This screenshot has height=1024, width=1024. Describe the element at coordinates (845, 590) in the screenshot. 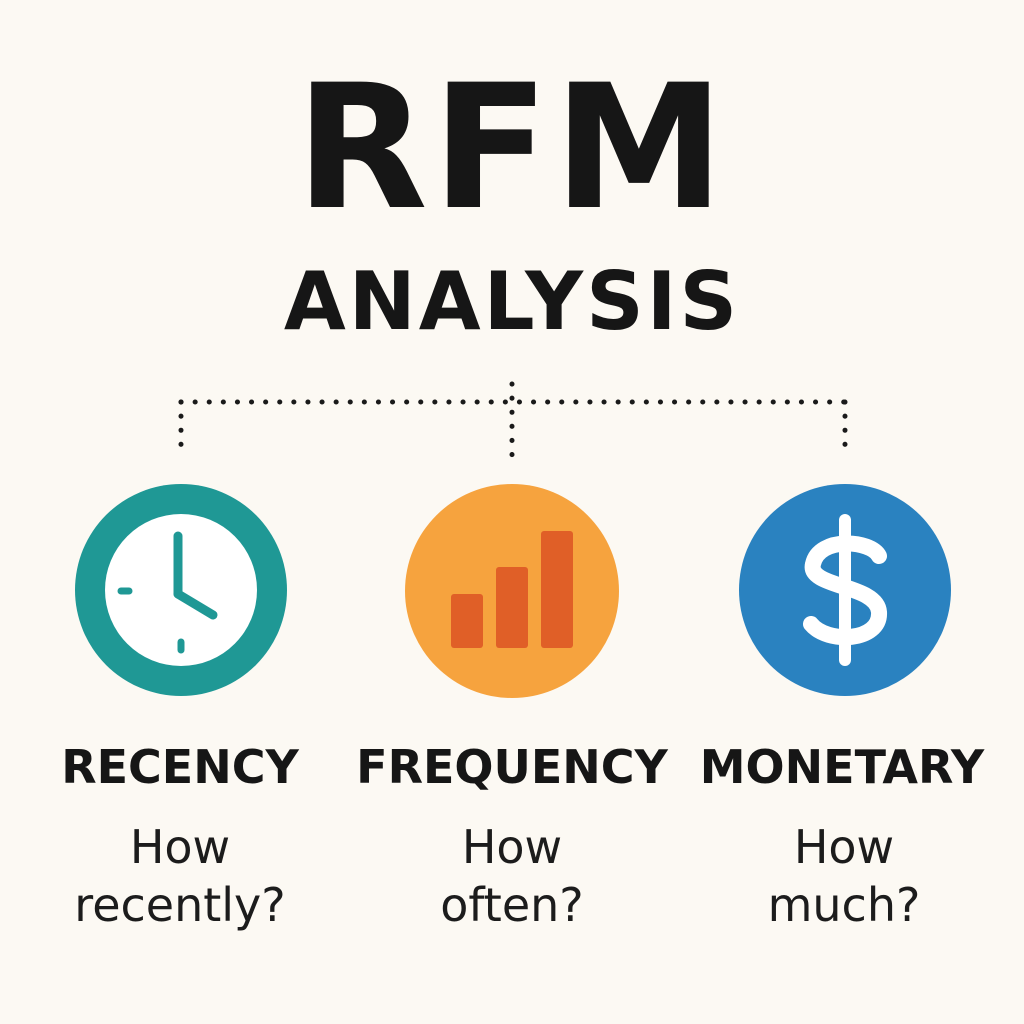

I see `dollar-icon` at that location.